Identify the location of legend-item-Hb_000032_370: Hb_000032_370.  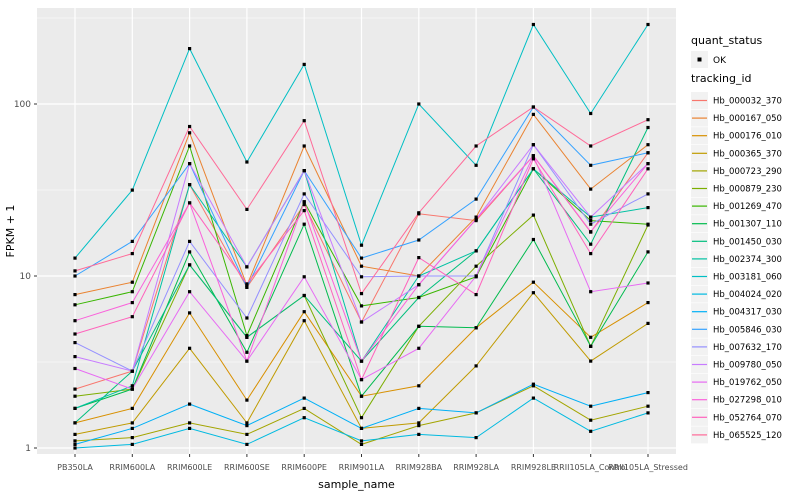
(736, 100).